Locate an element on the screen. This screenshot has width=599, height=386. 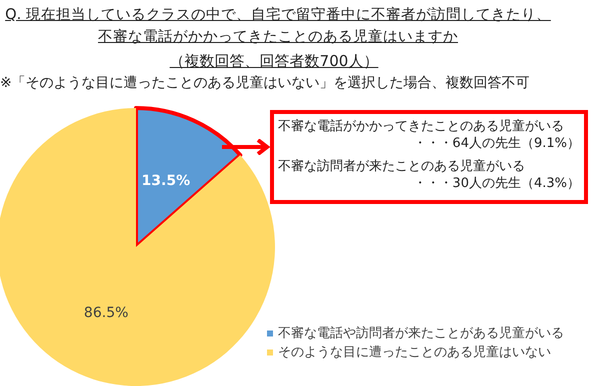
text: 不審な訪問者が来たことのある児童がいる is located at coordinates (402, 166).